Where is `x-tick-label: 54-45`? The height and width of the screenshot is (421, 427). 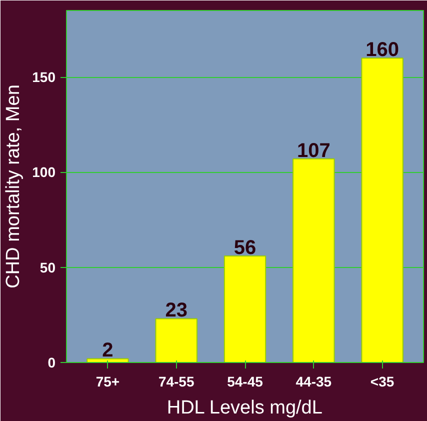 x-tick-label: 54-45 is located at coordinates (245, 382).